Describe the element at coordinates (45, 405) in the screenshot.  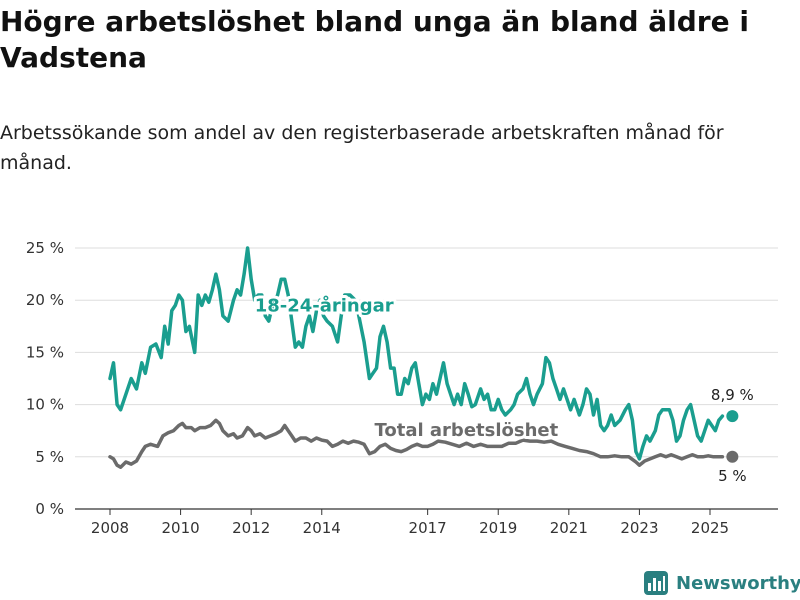
I see `y-tick-label: 10 %` at that location.